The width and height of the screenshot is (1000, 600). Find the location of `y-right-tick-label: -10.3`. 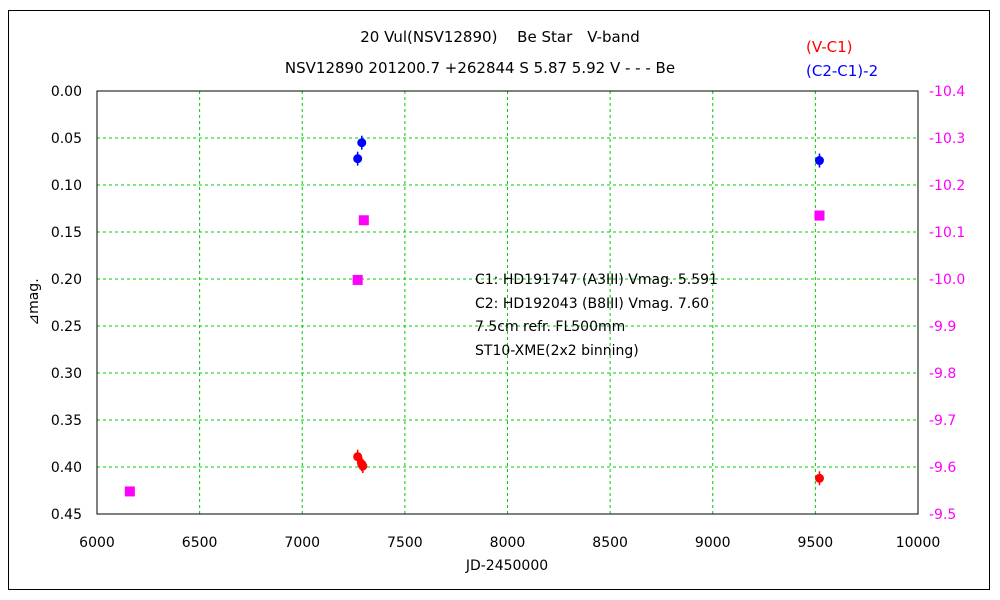

y-right-tick-label: -10.3 is located at coordinates (947, 139).